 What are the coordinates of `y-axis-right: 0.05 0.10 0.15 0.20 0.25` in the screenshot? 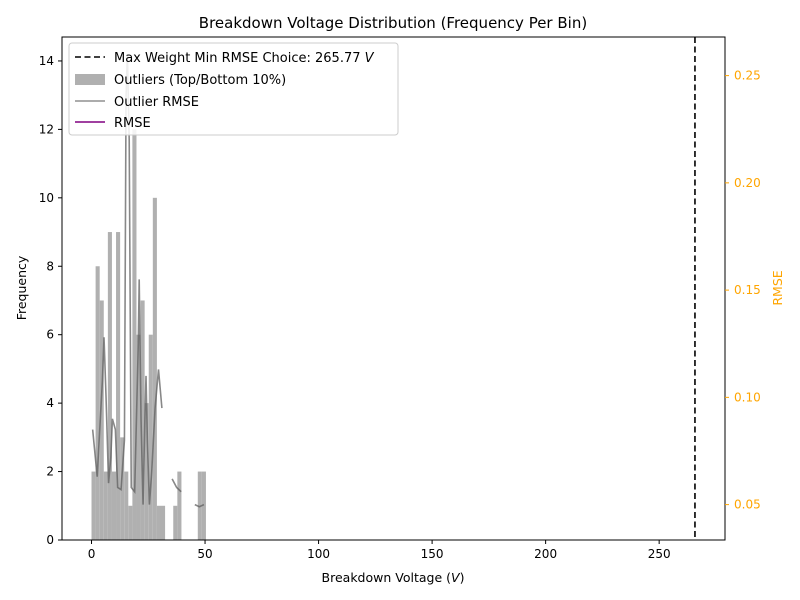 It's located at (743, 290).